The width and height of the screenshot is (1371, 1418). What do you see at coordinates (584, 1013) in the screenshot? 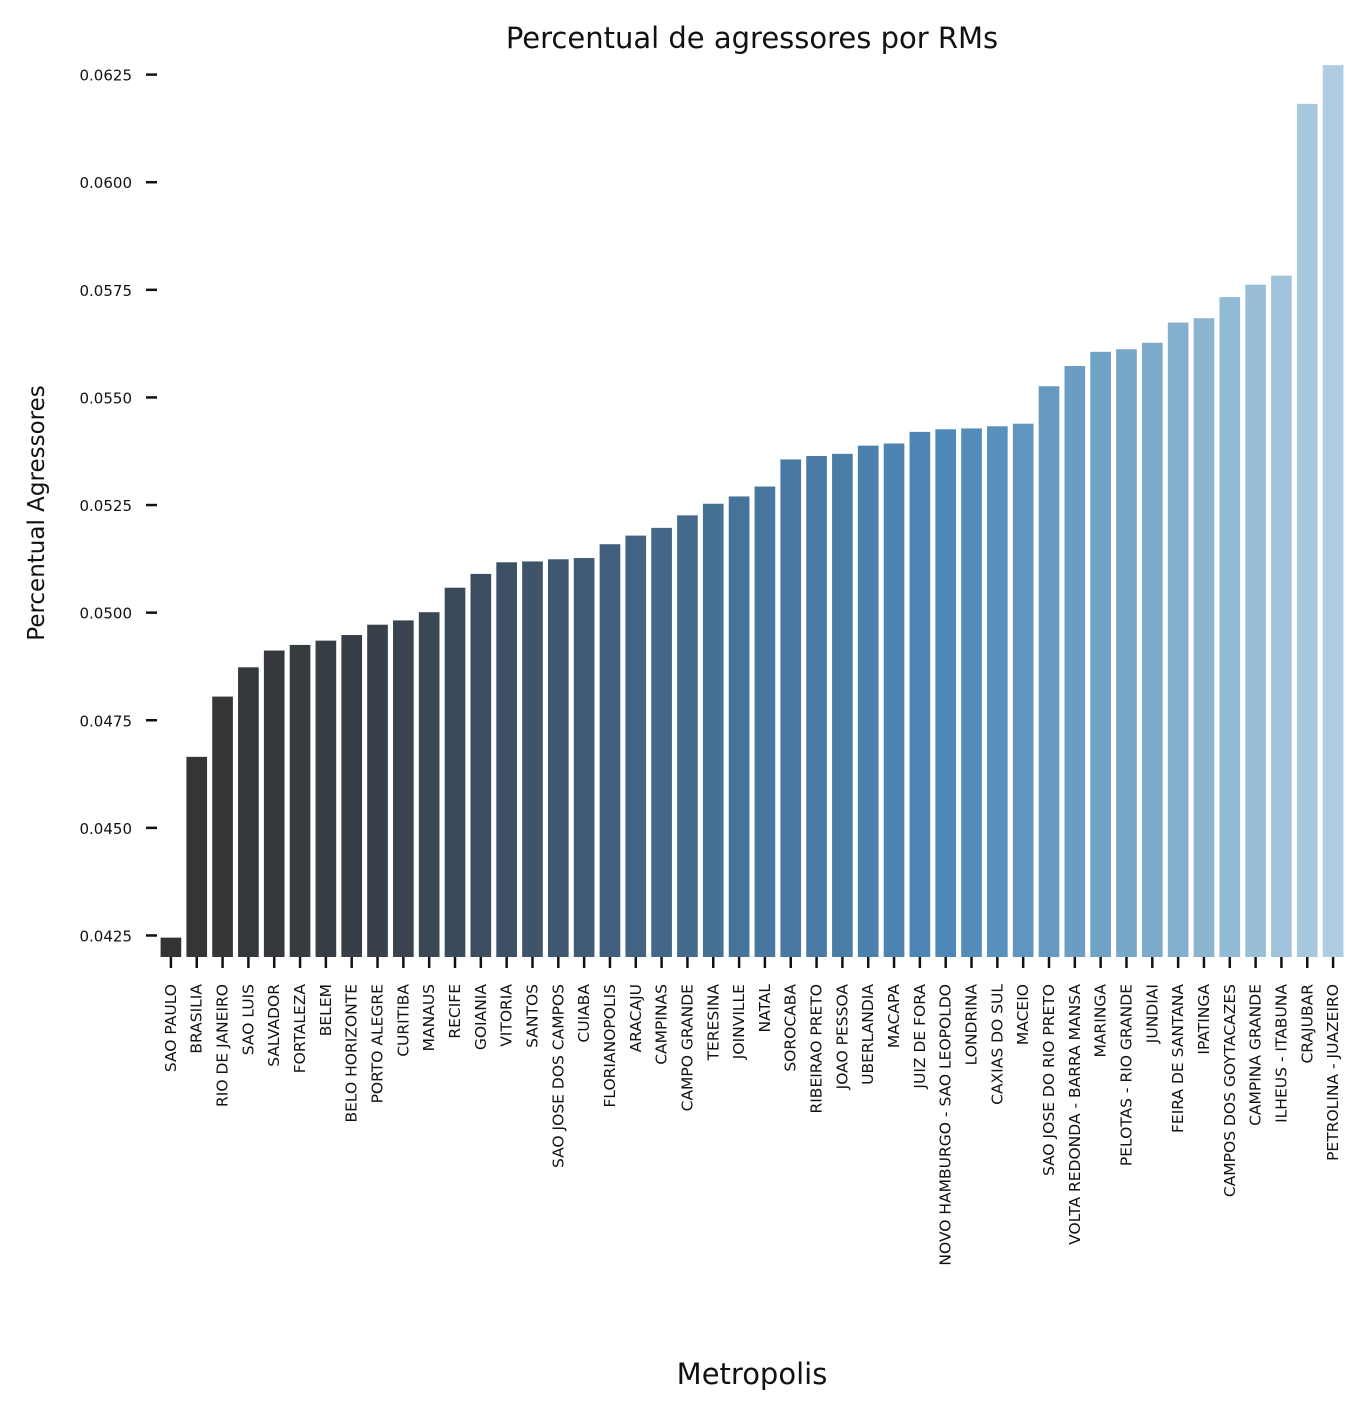
I see `x-tick-label: CUIABA` at bounding box center [584, 1013].